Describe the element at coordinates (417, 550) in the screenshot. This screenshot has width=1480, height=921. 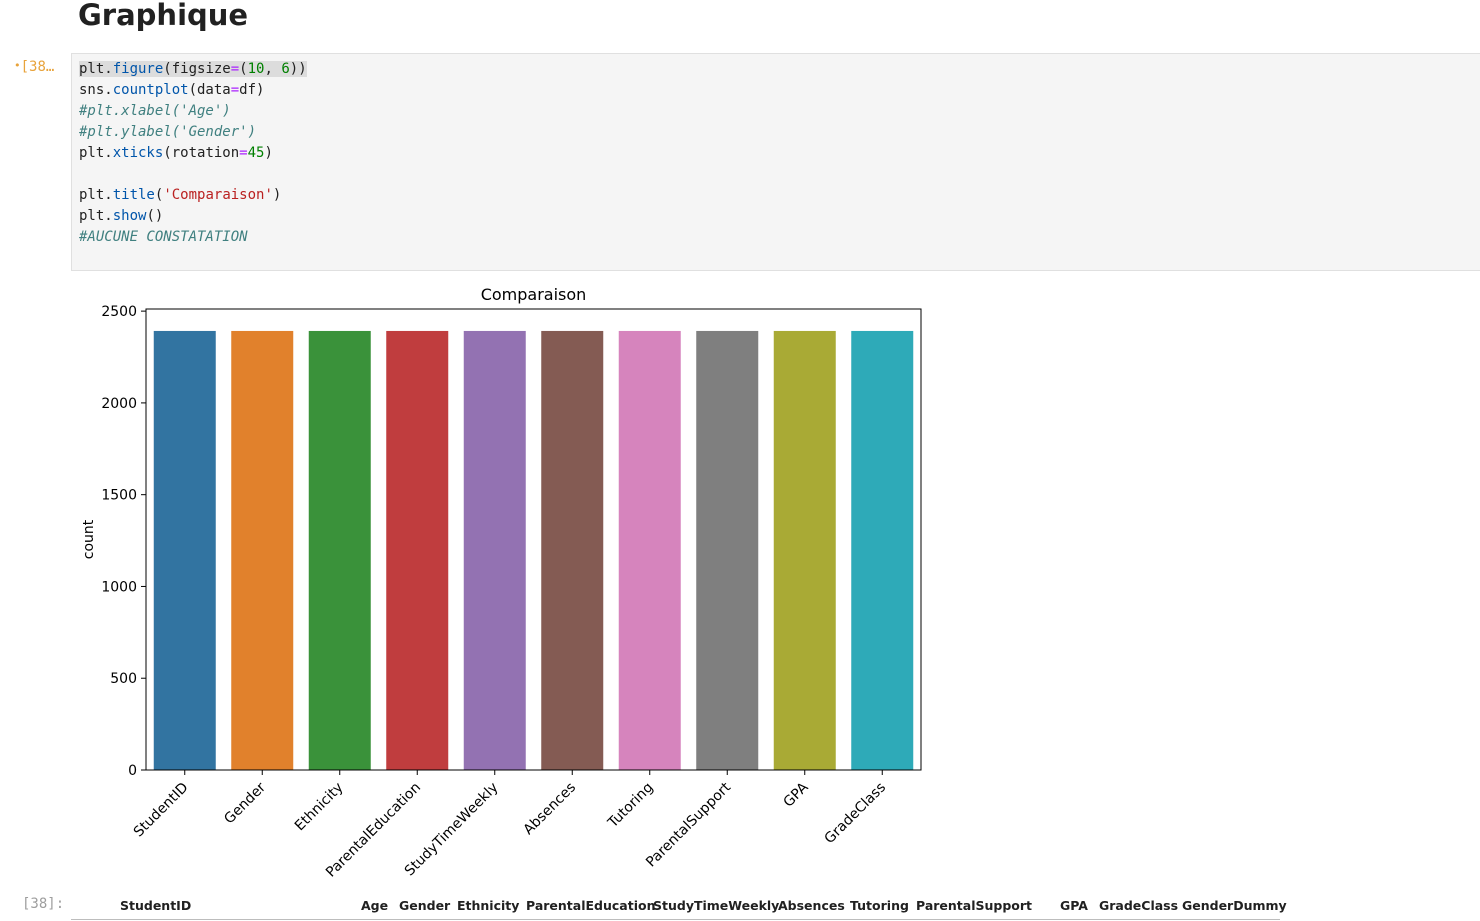
I see `bar-parentaleducation` at that location.